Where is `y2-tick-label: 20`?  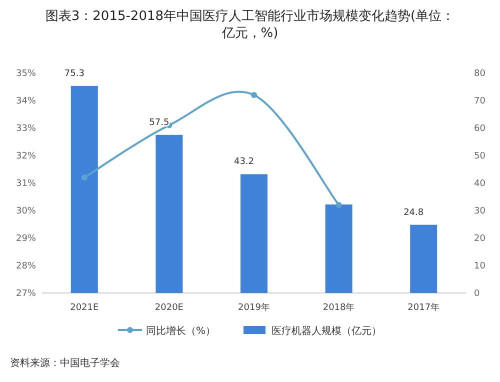 y2-tick-label: 20 is located at coordinates (480, 239).